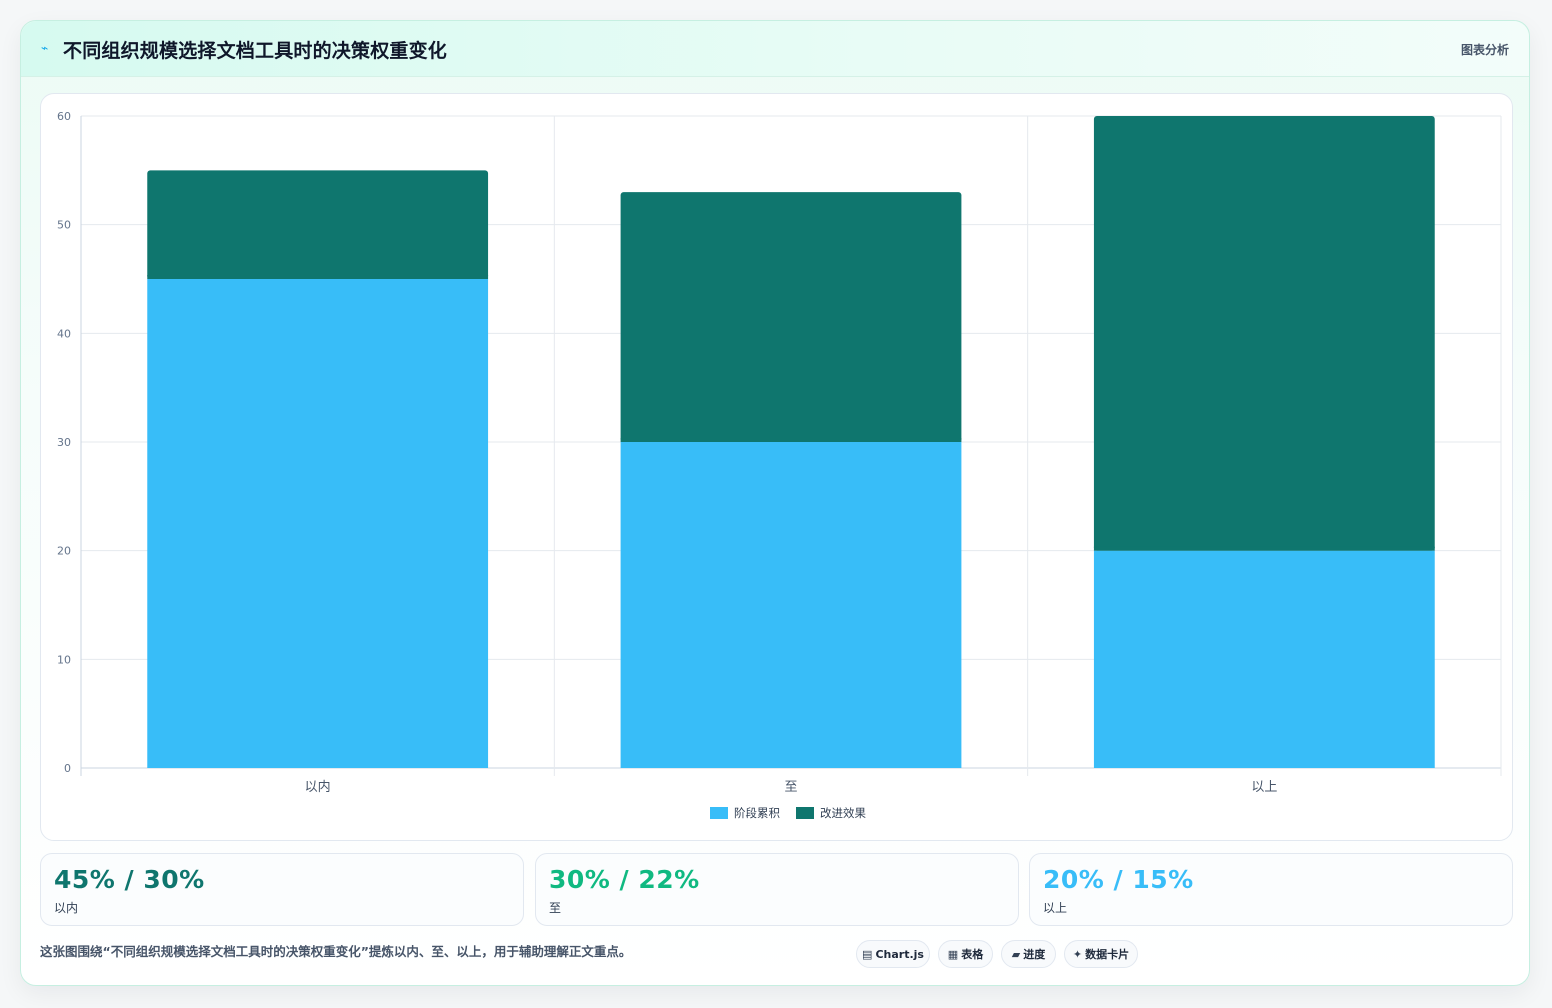 Image resolution: width=1552 pixels, height=1008 pixels. Describe the element at coordinates (1077, 954) in the screenshot. I see `sparkle-icon: ✦` at that location.